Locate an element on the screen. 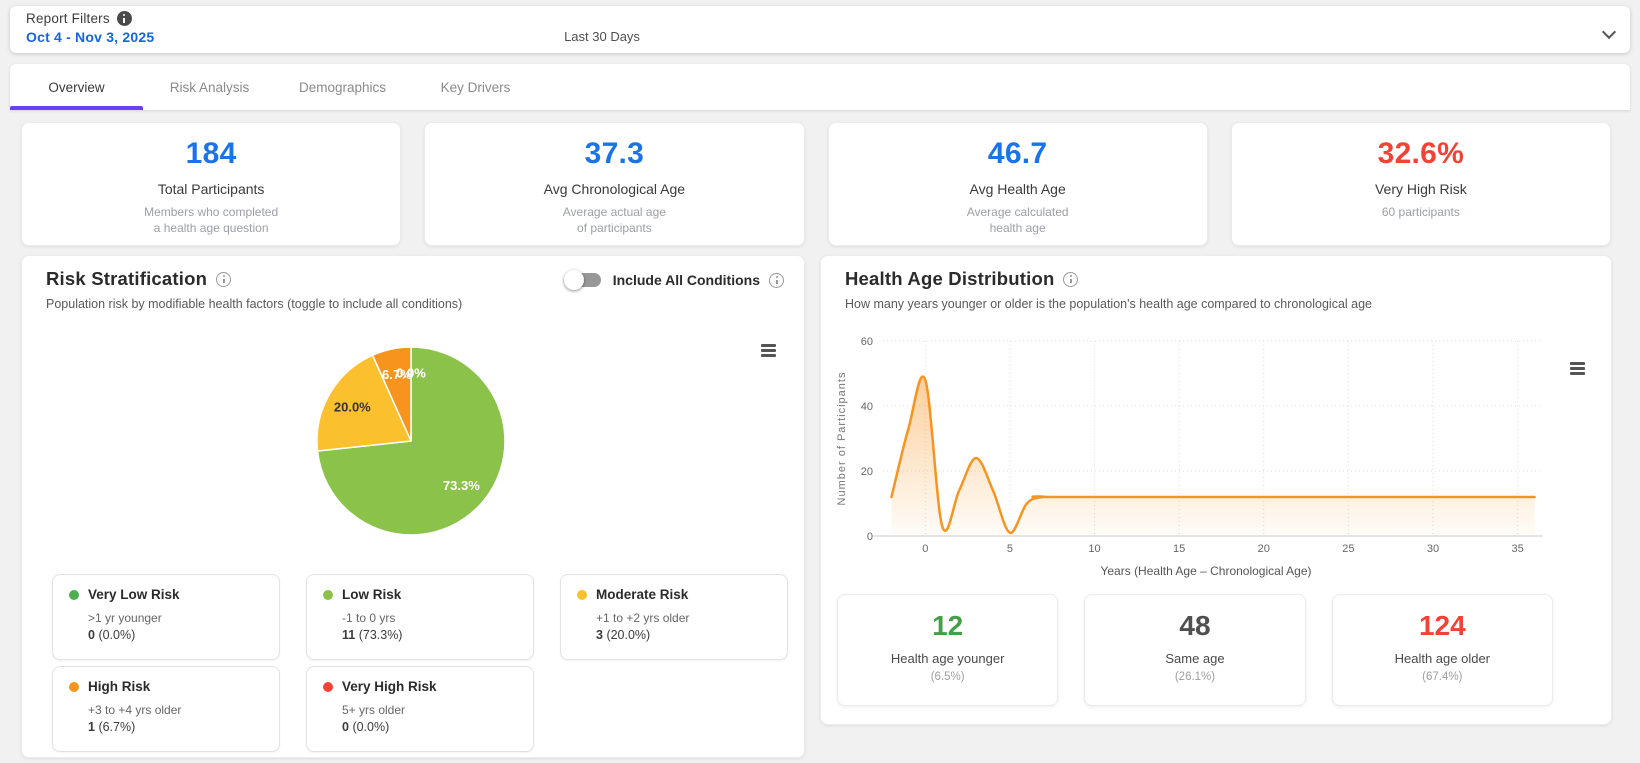  tab-key-drivers: Key Drivers is located at coordinates (475, 87).